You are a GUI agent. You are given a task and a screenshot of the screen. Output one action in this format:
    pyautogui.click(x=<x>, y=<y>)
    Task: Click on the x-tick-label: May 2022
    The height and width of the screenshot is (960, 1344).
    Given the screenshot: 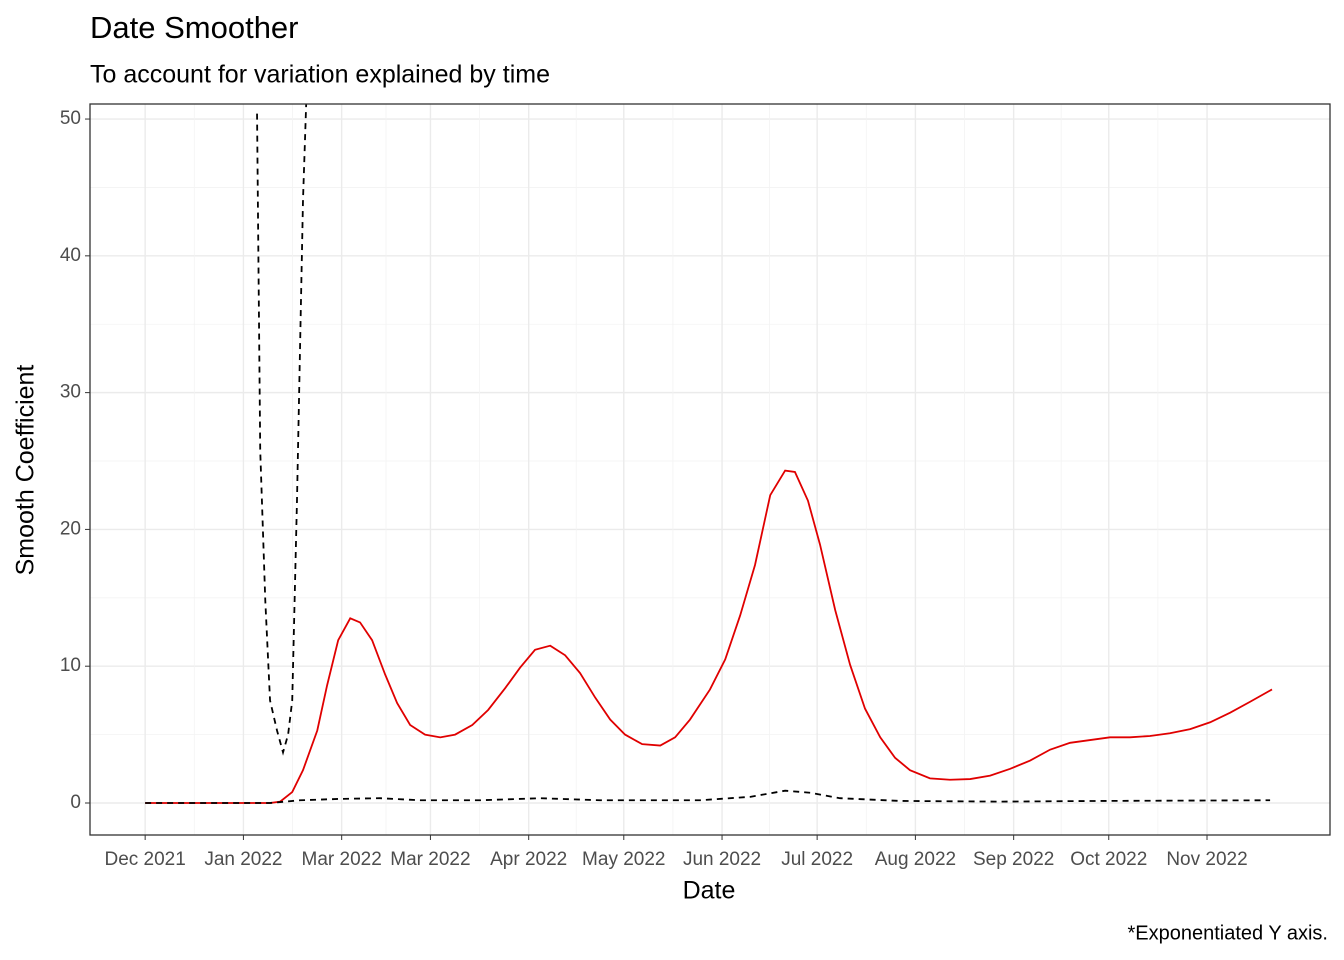 What is the action you would take?
    pyautogui.click(x=623, y=859)
    